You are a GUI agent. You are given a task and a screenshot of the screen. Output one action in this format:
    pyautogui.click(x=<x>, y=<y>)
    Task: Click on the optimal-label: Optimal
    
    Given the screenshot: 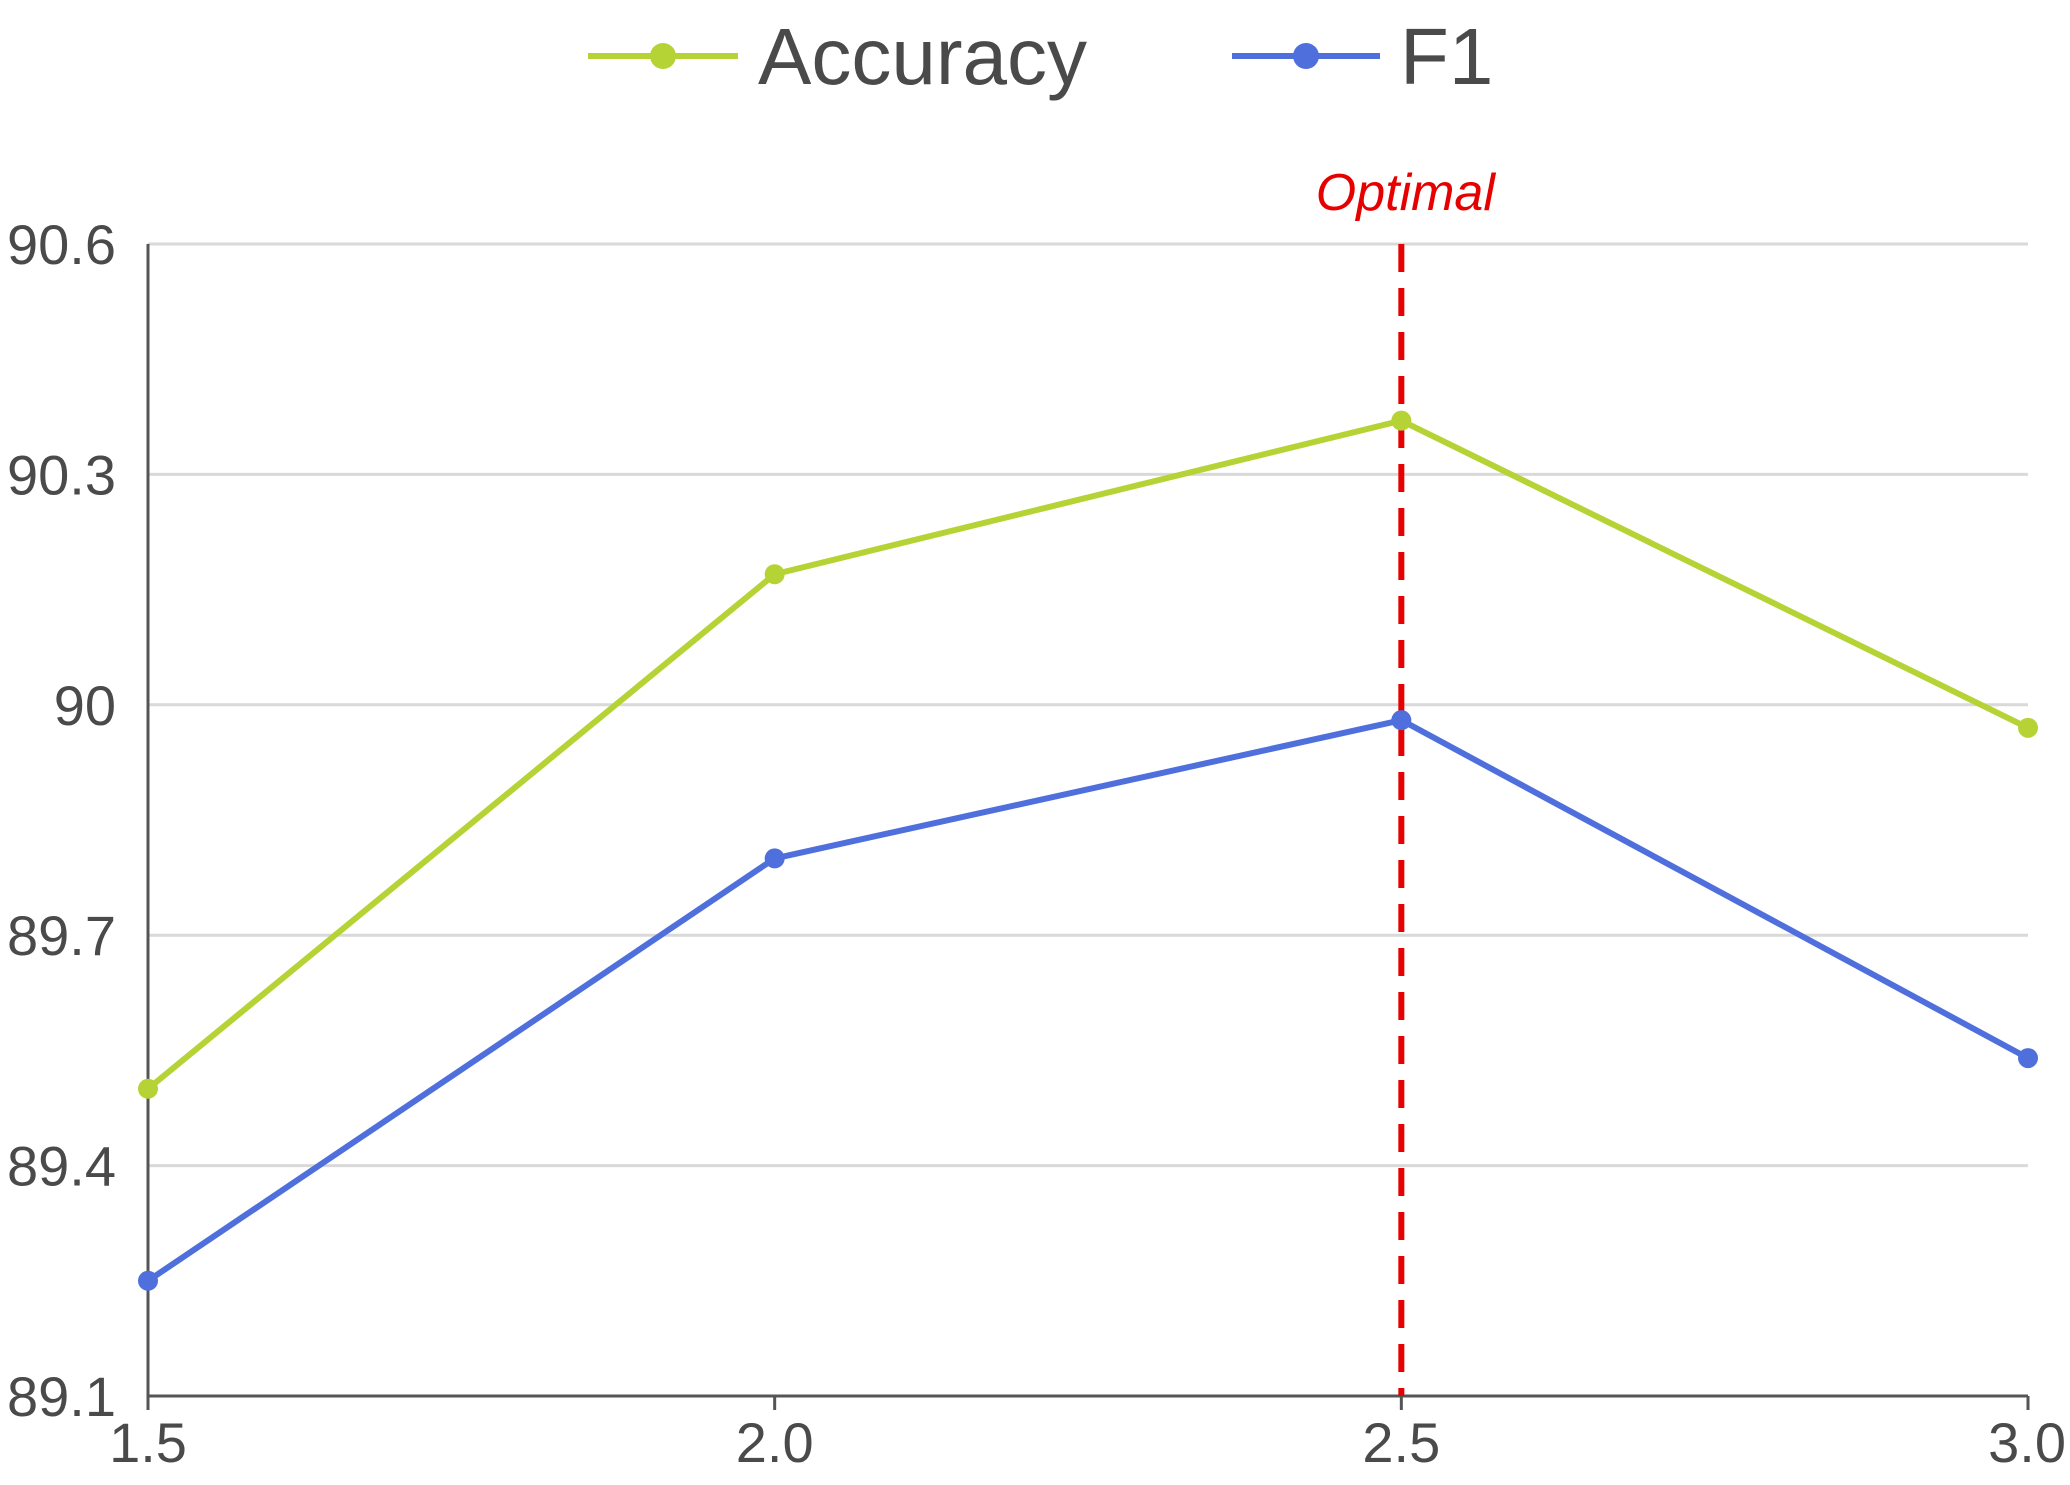 What is the action you would take?
    pyautogui.click(x=1406, y=193)
    